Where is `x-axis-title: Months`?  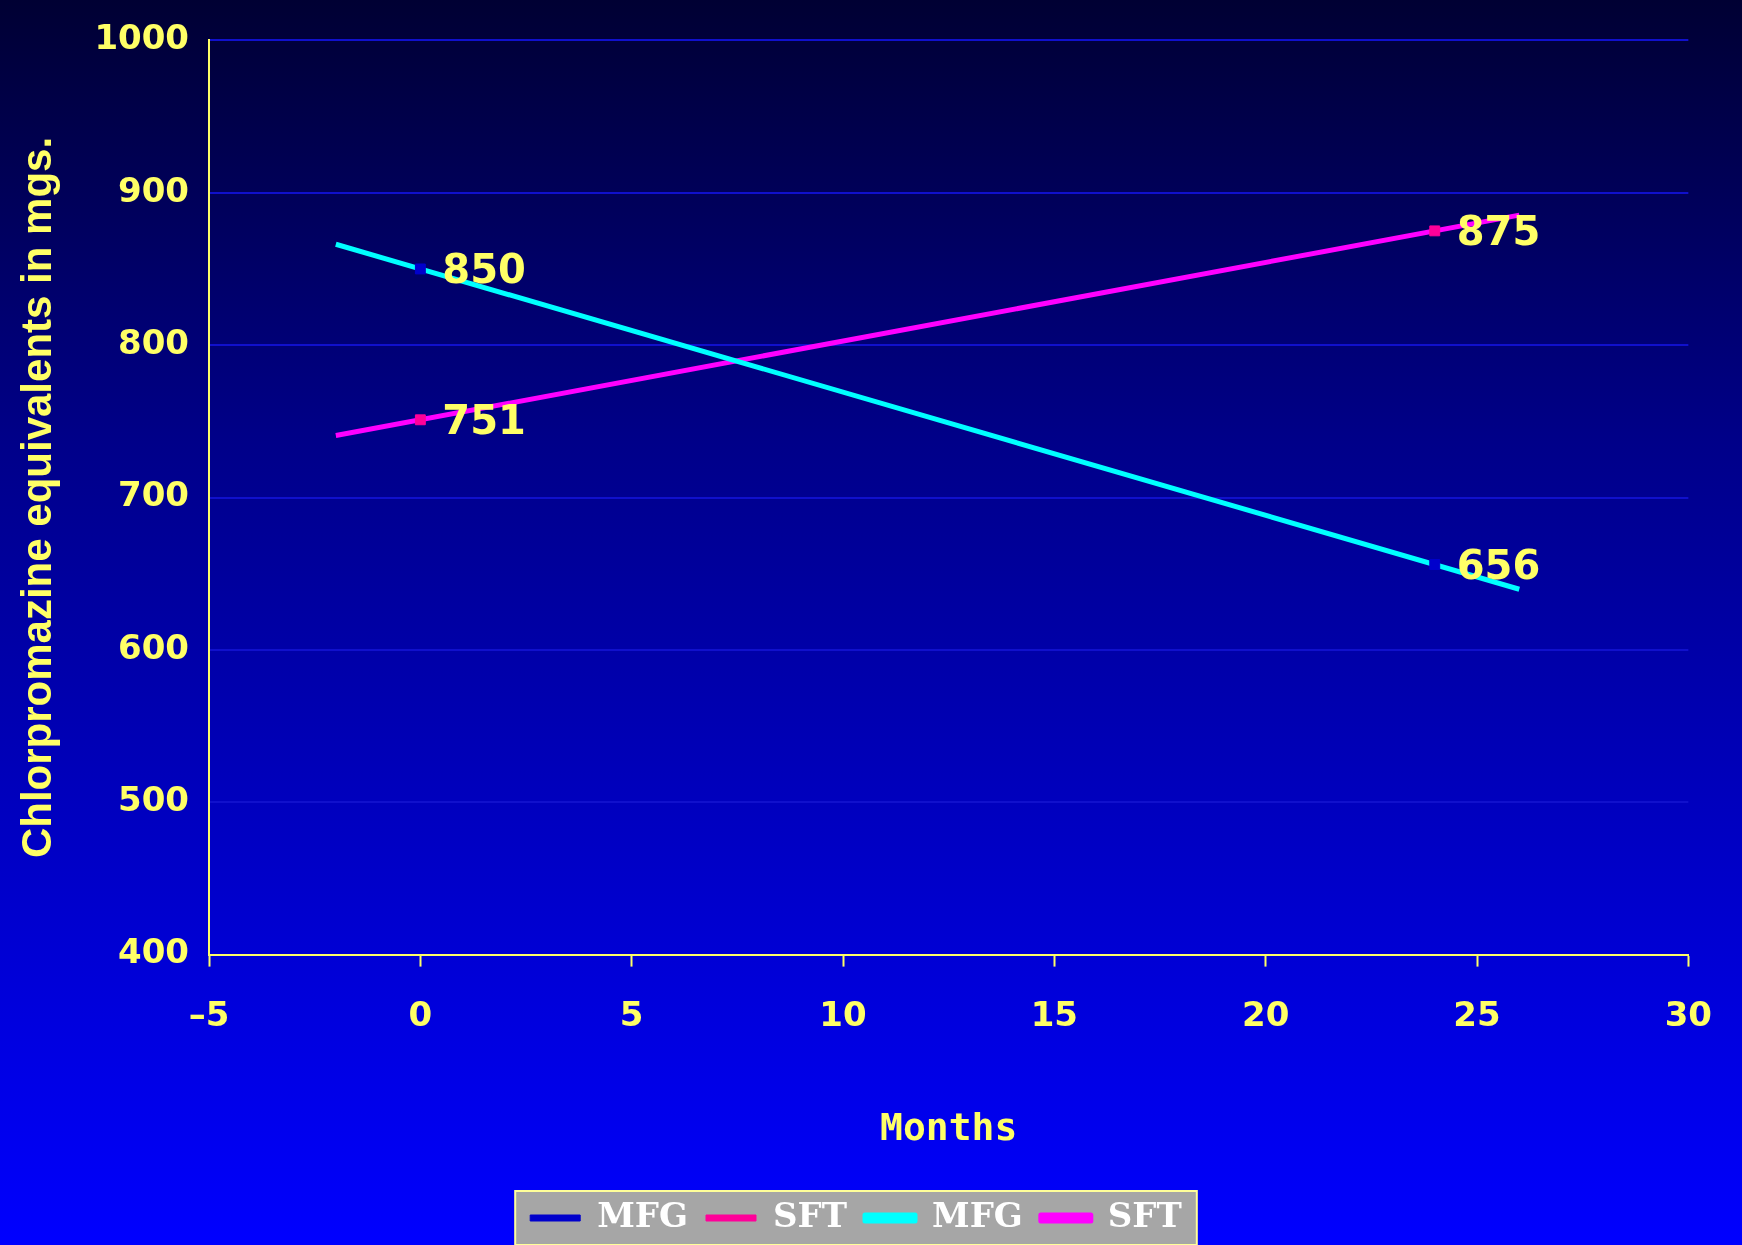
x-axis-title: Months is located at coordinates (949, 1127).